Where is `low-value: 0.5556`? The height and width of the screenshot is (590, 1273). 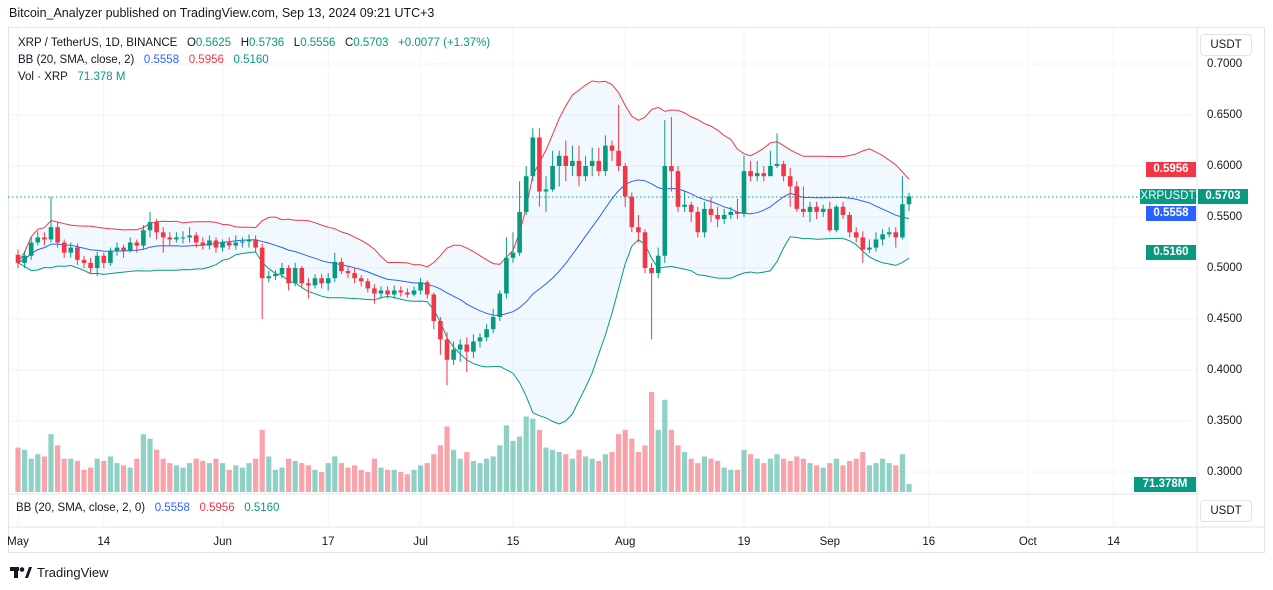 low-value: 0.5556 is located at coordinates (318, 43).